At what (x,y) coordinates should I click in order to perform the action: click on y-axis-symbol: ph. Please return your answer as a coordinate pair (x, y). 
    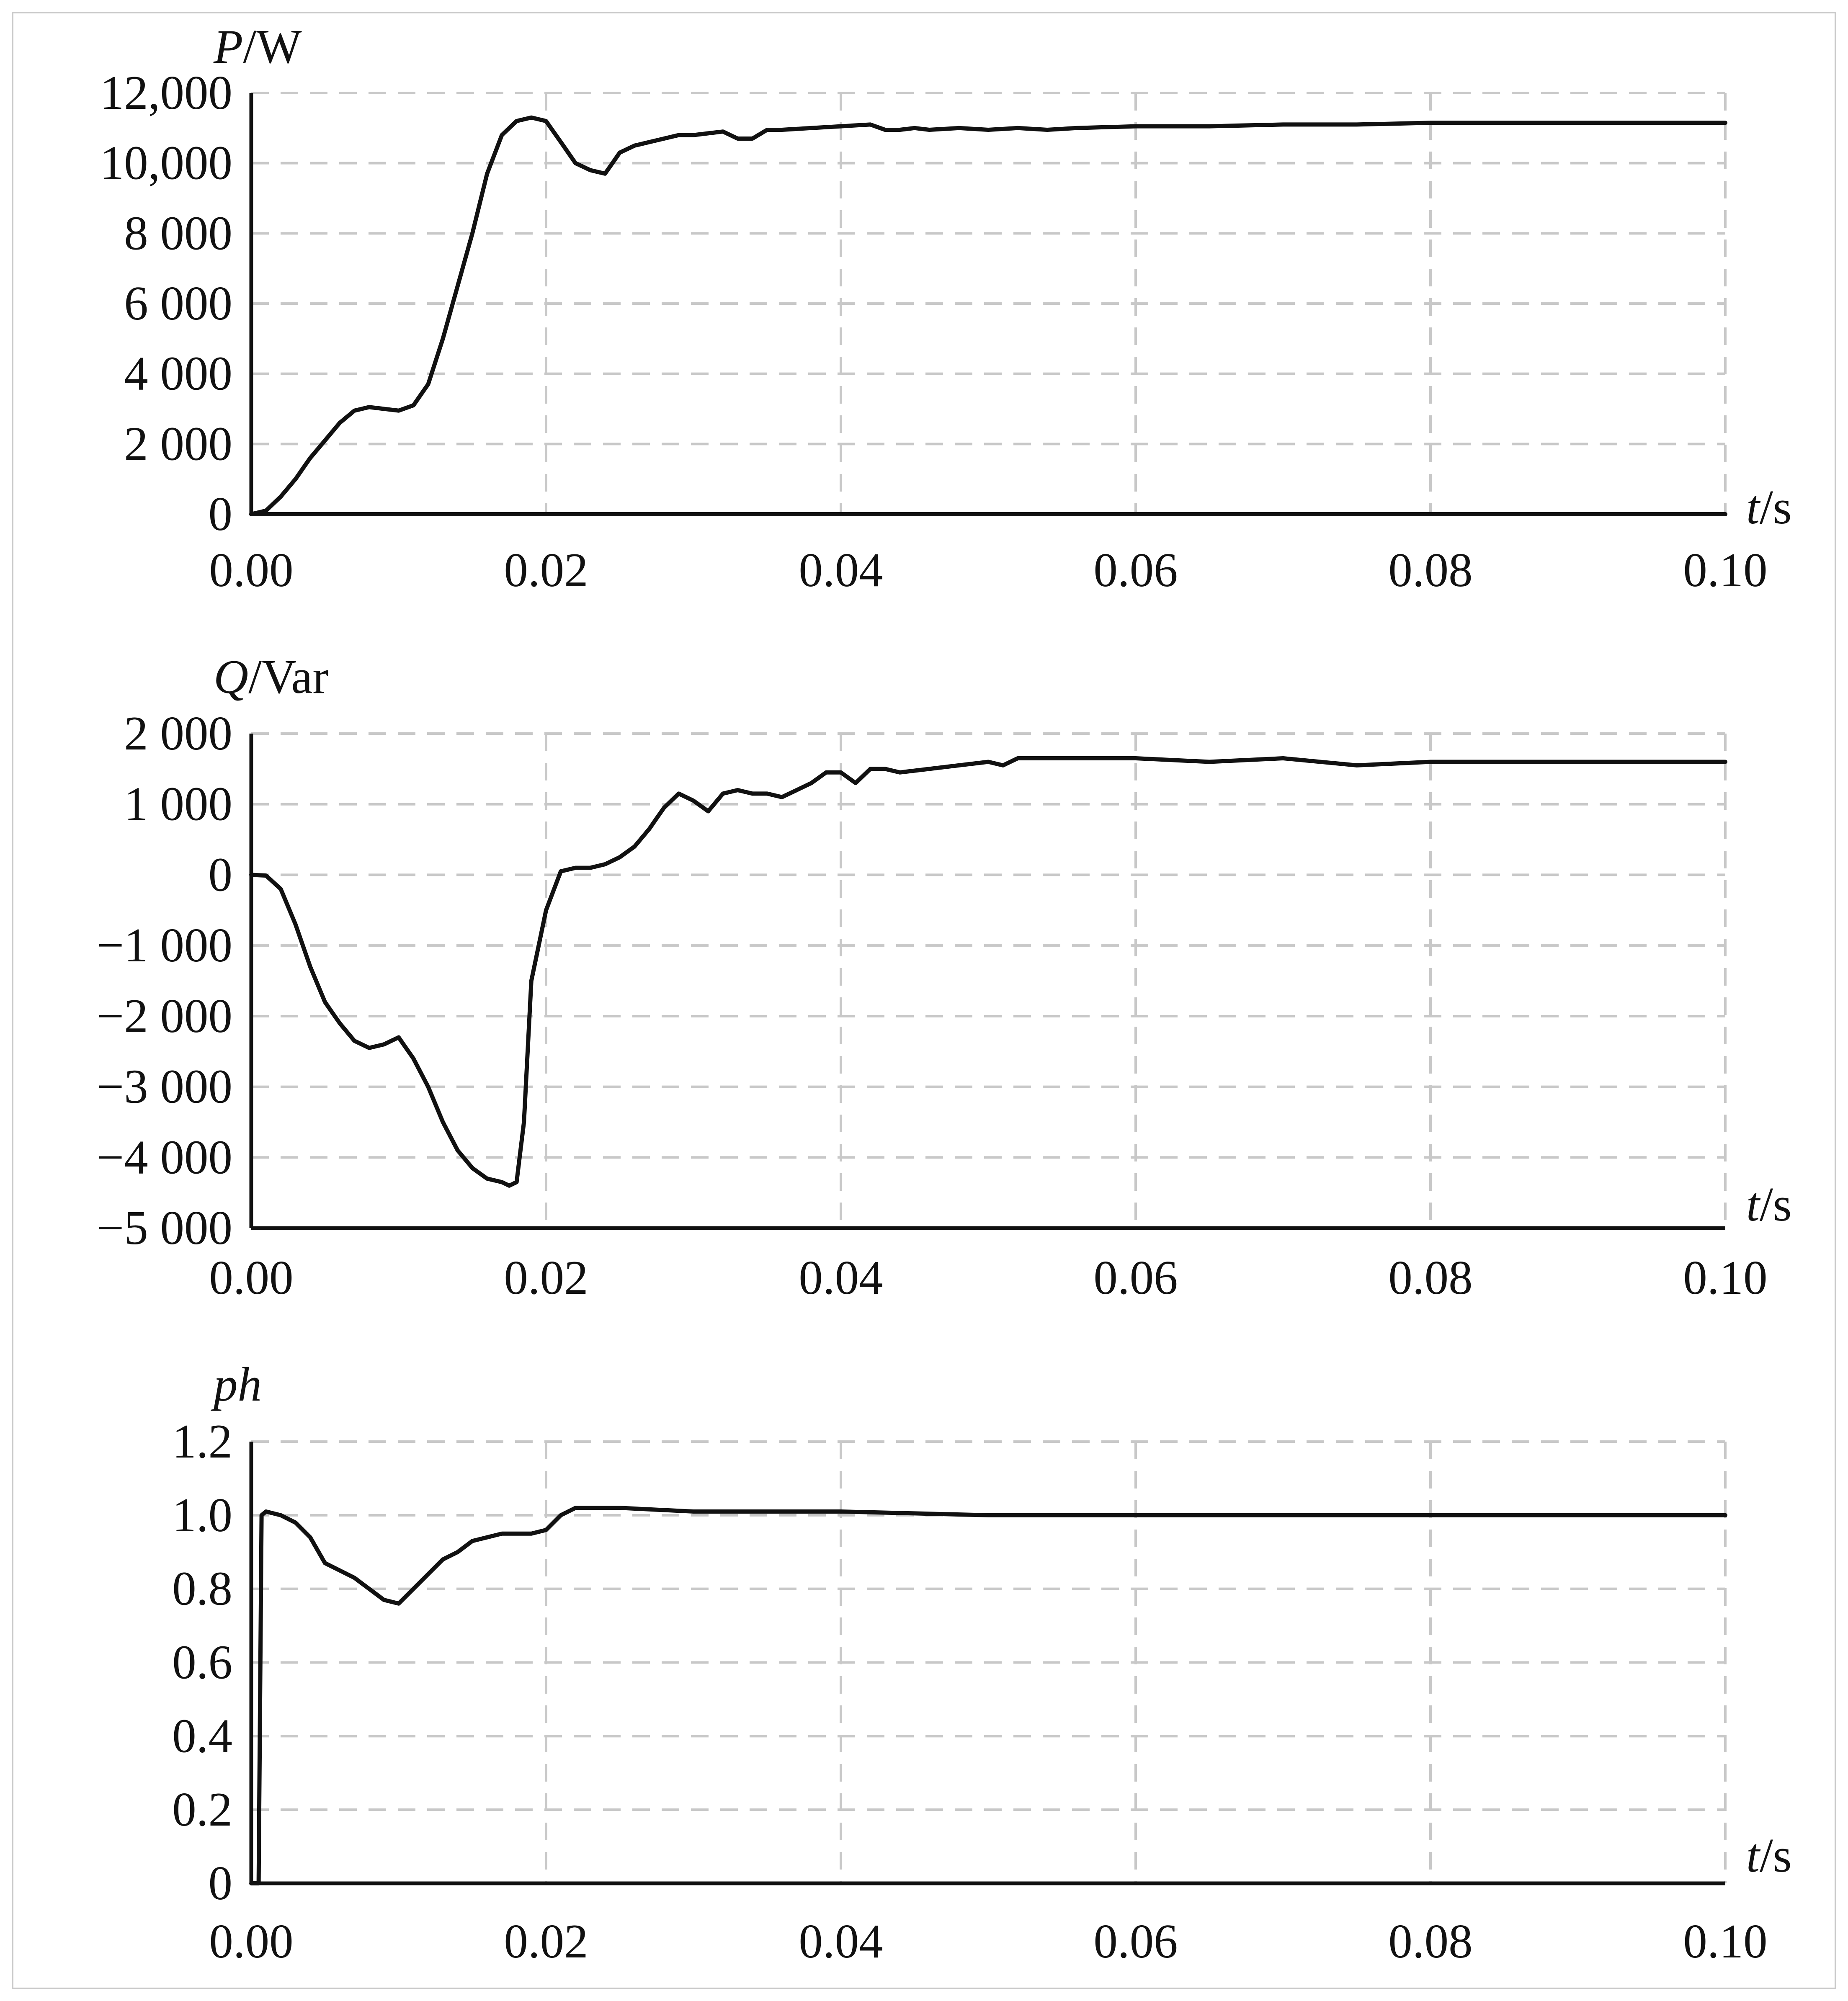
    Looking at the image, I should click on (236, 1384).